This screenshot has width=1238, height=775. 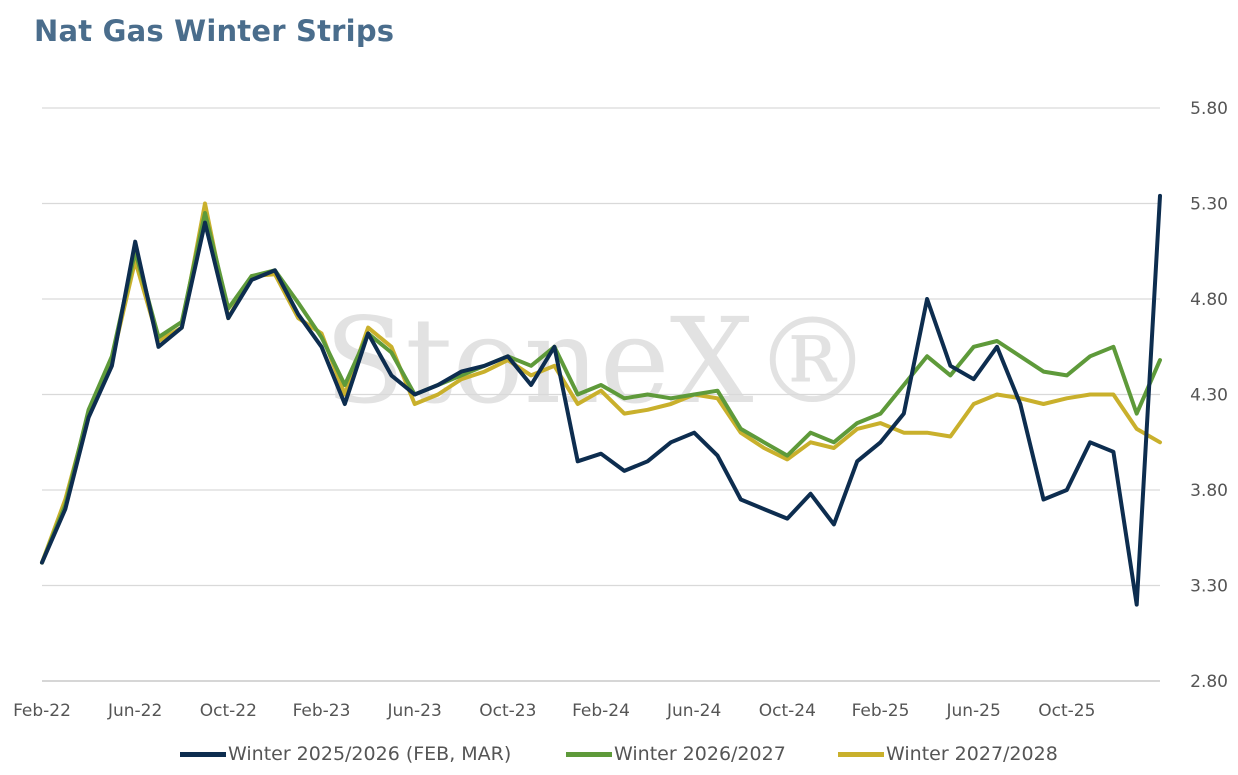 I want to click on y-tick-label: 4.30, so click(x=1209, y=396).